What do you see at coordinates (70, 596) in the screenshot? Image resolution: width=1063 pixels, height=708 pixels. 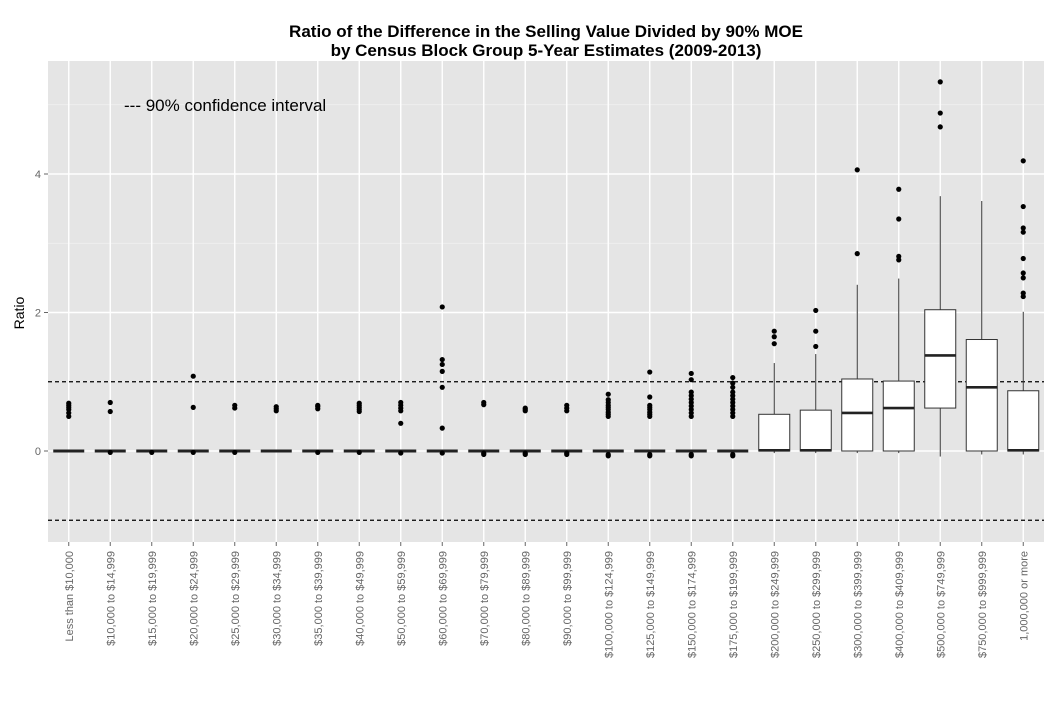 I see `x-tick-label: Less than $10,000` at bounding box center [70, 596].